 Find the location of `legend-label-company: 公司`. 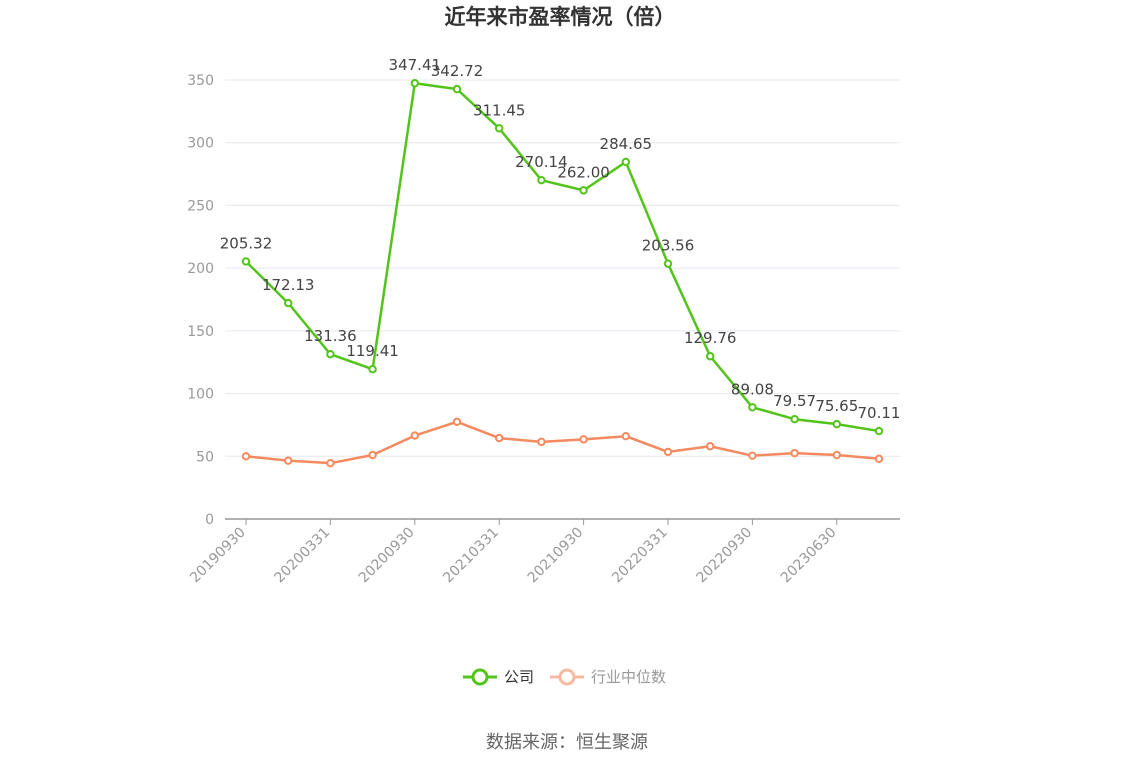

legend-label-company: 公司 is located at coordinates (519, 677).